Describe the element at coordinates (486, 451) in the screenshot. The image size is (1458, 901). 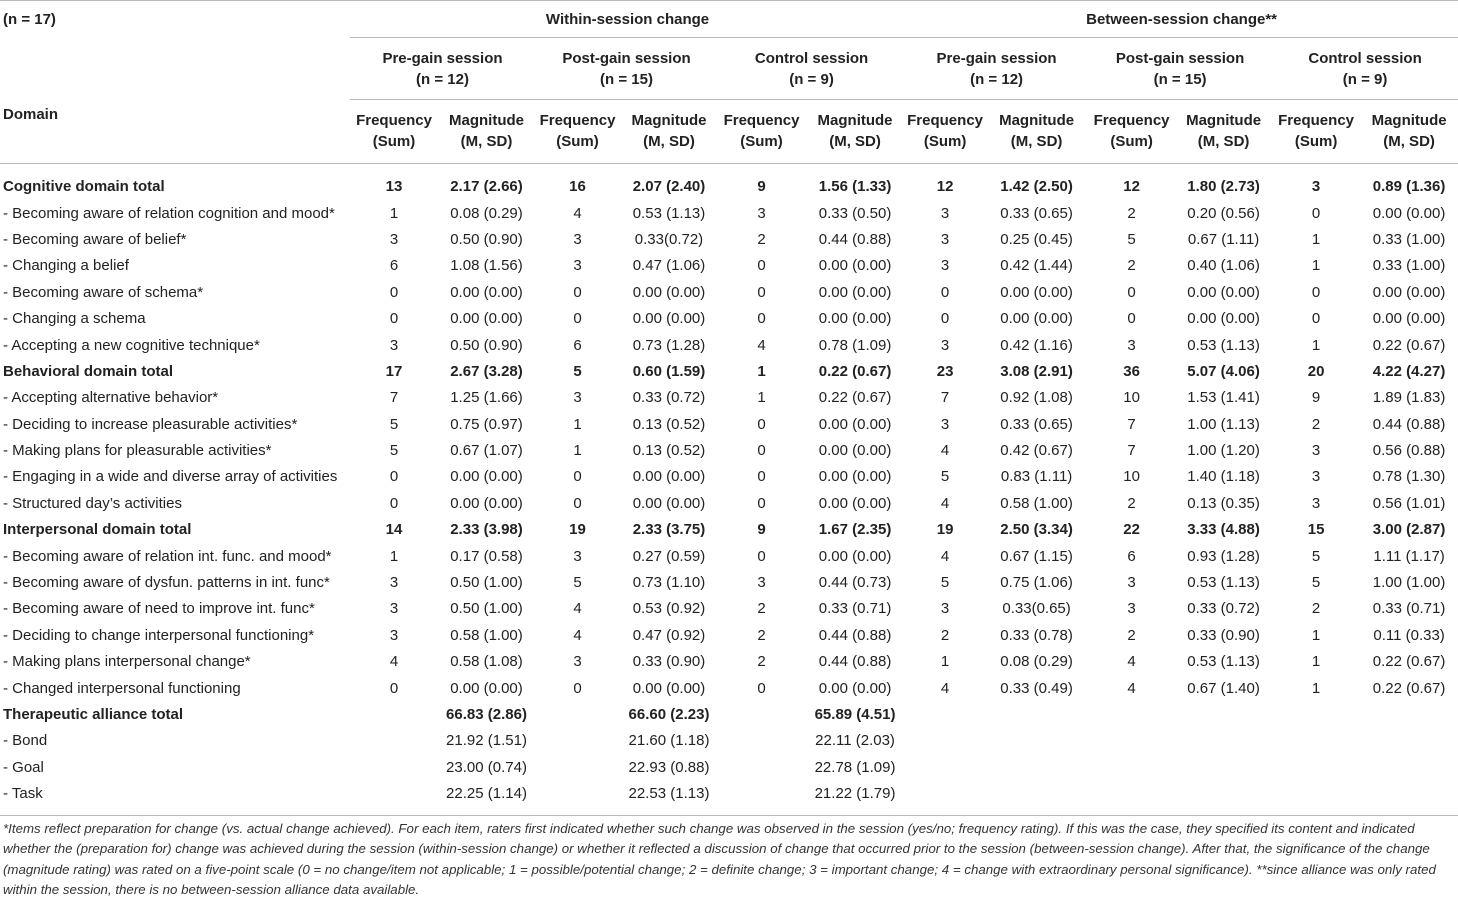
I see `magnitude-cell: 0.67 (1.07)` at that location.